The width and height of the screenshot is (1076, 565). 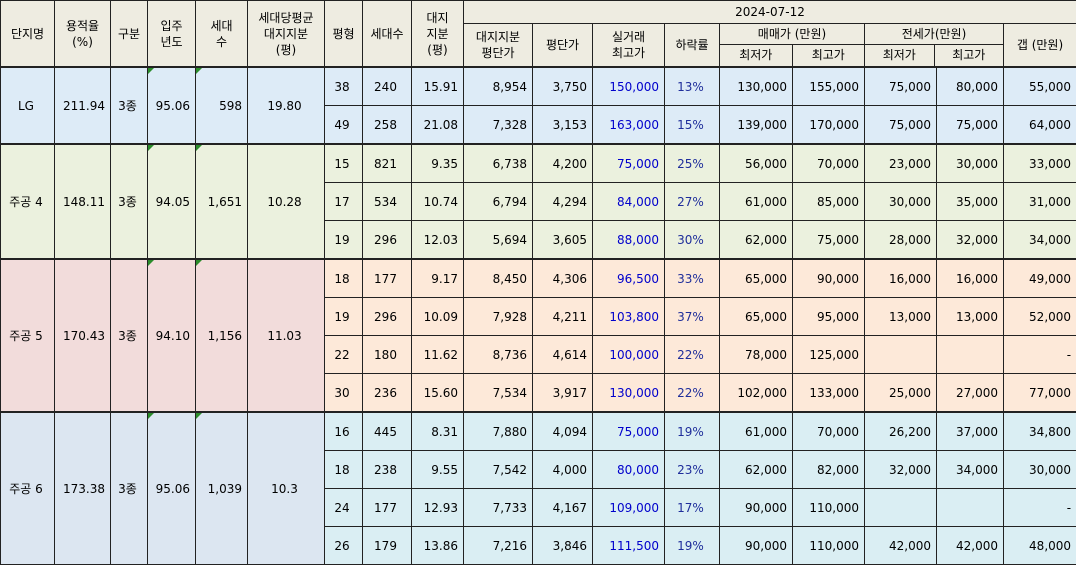 I want to click on real-trade-max: 163,000, so click(x=629, y=125).